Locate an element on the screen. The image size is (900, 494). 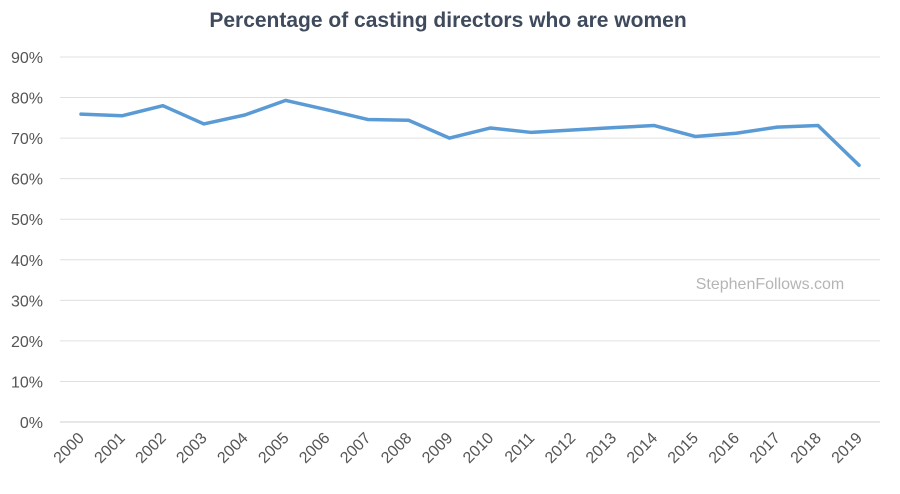
data-point-2017 is located at coordinates (777, 127).